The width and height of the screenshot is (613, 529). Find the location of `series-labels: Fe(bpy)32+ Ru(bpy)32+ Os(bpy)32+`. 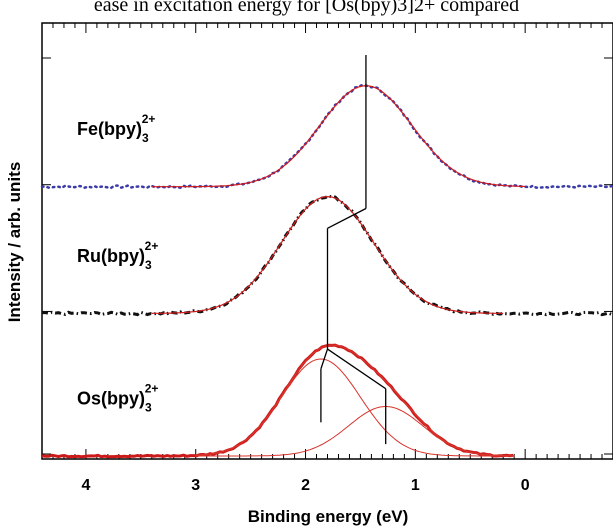

series-labels: Fe(bpy)32+ Ru(bpy)32+ Os(bpy)32+ is located at coordinates (117, 263).